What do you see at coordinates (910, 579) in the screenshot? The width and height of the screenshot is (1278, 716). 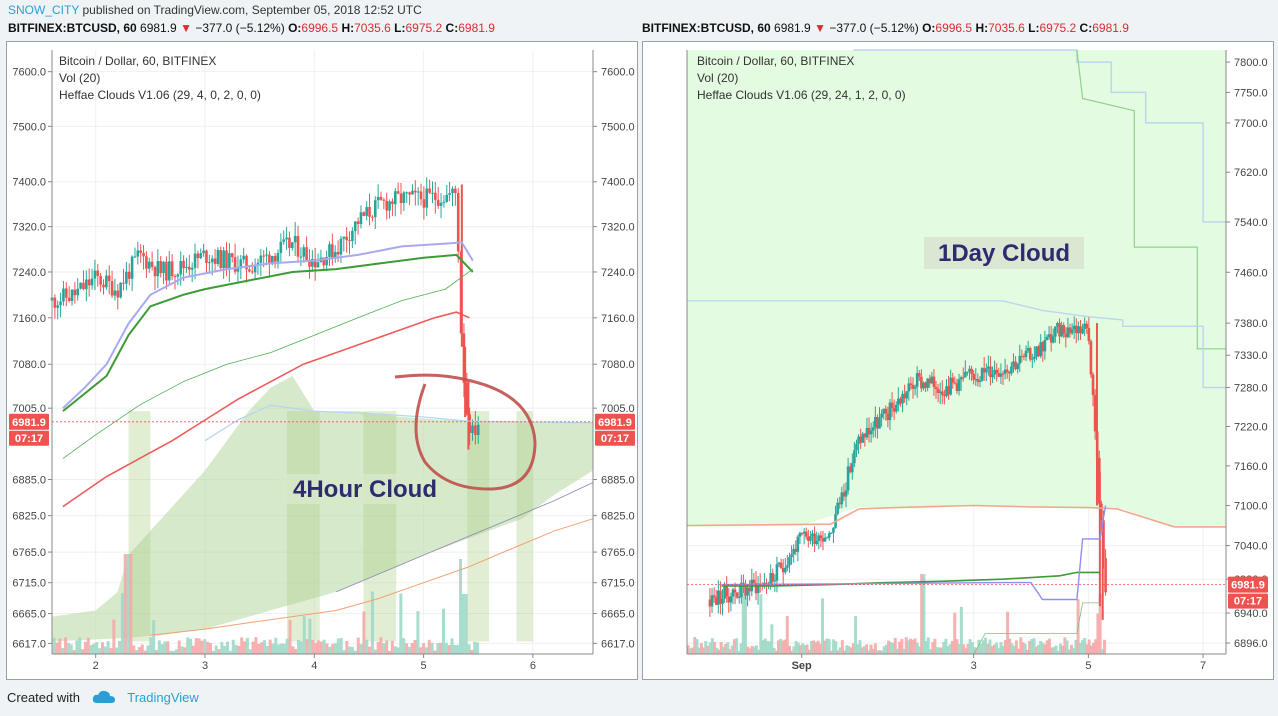 I see `kijun-line` at bounding box center [910, 579].